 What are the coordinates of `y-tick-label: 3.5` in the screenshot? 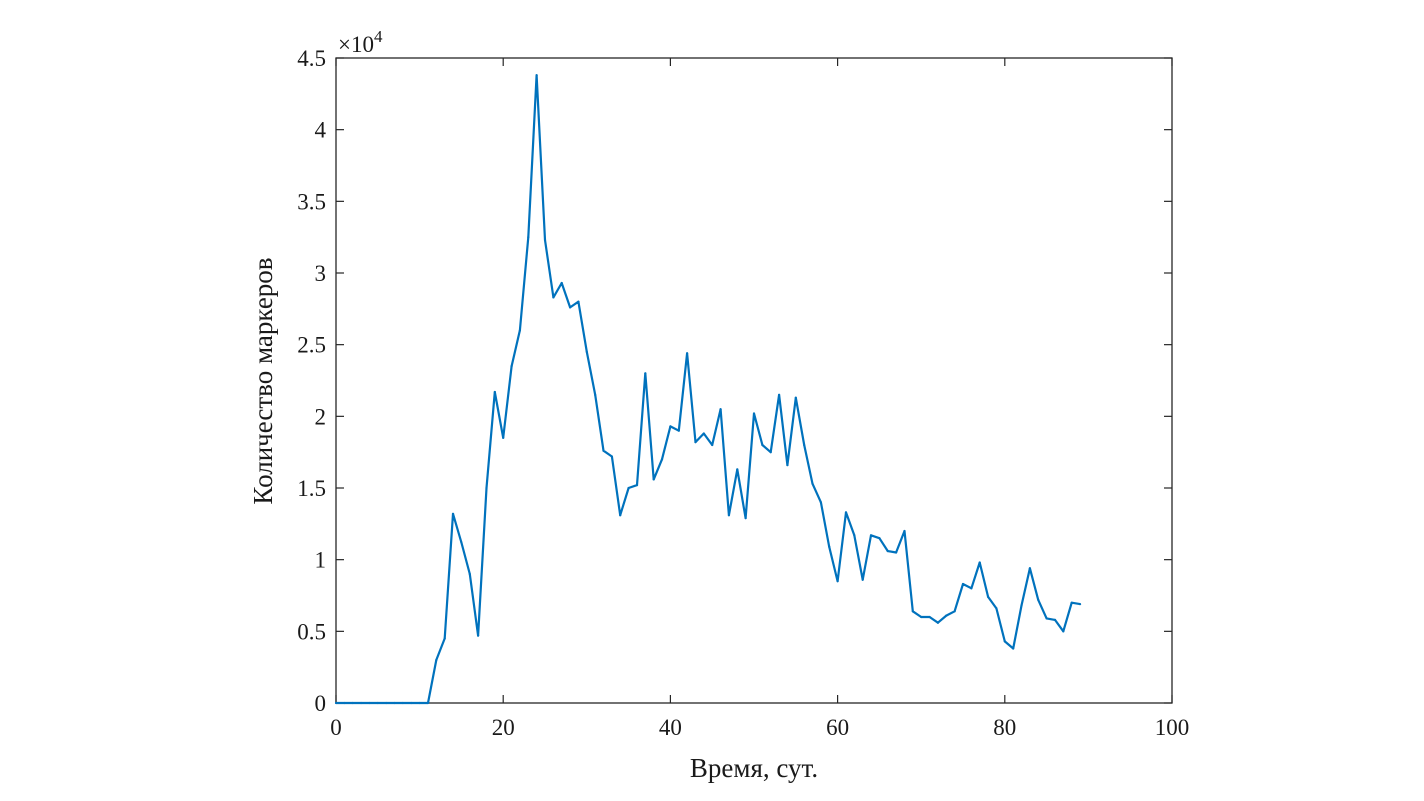 It's located at (311, 201).